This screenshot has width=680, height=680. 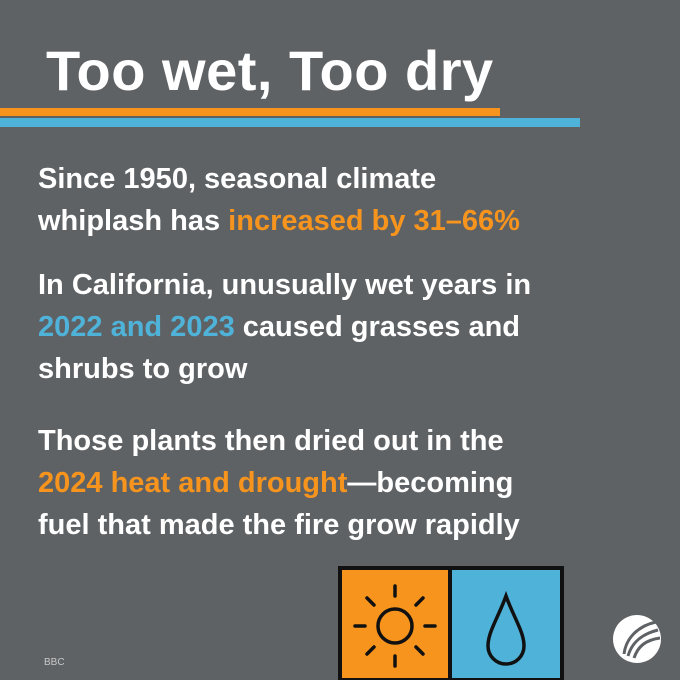 I want to click on text: Since 1950, seasonal climate, so click(x=237, y=179).